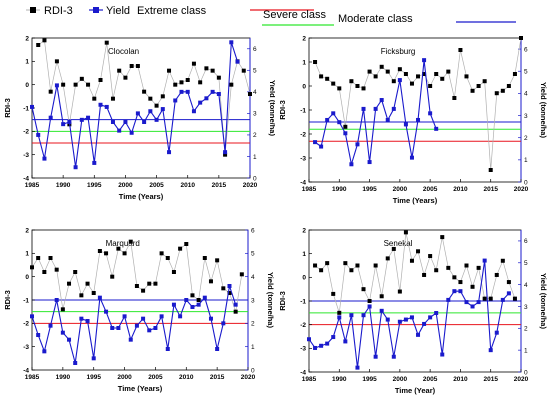  I want to click on plot-frame, so click(141, 108).